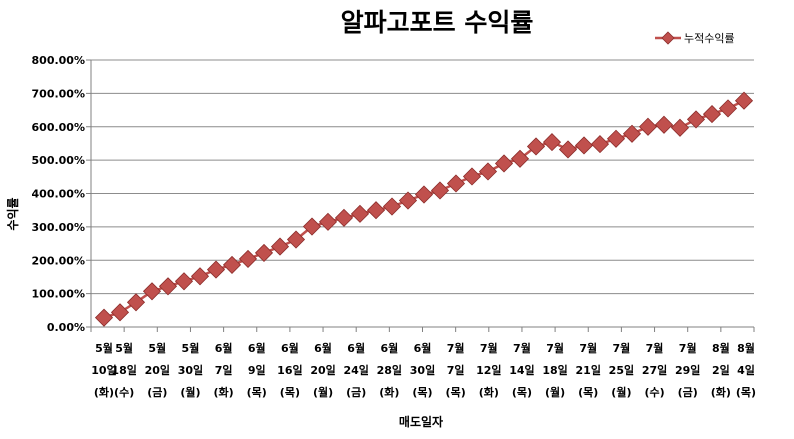 This screenshot has width=794, height=439. I want to click on x-tick-label: 24일, so click(355, 370).